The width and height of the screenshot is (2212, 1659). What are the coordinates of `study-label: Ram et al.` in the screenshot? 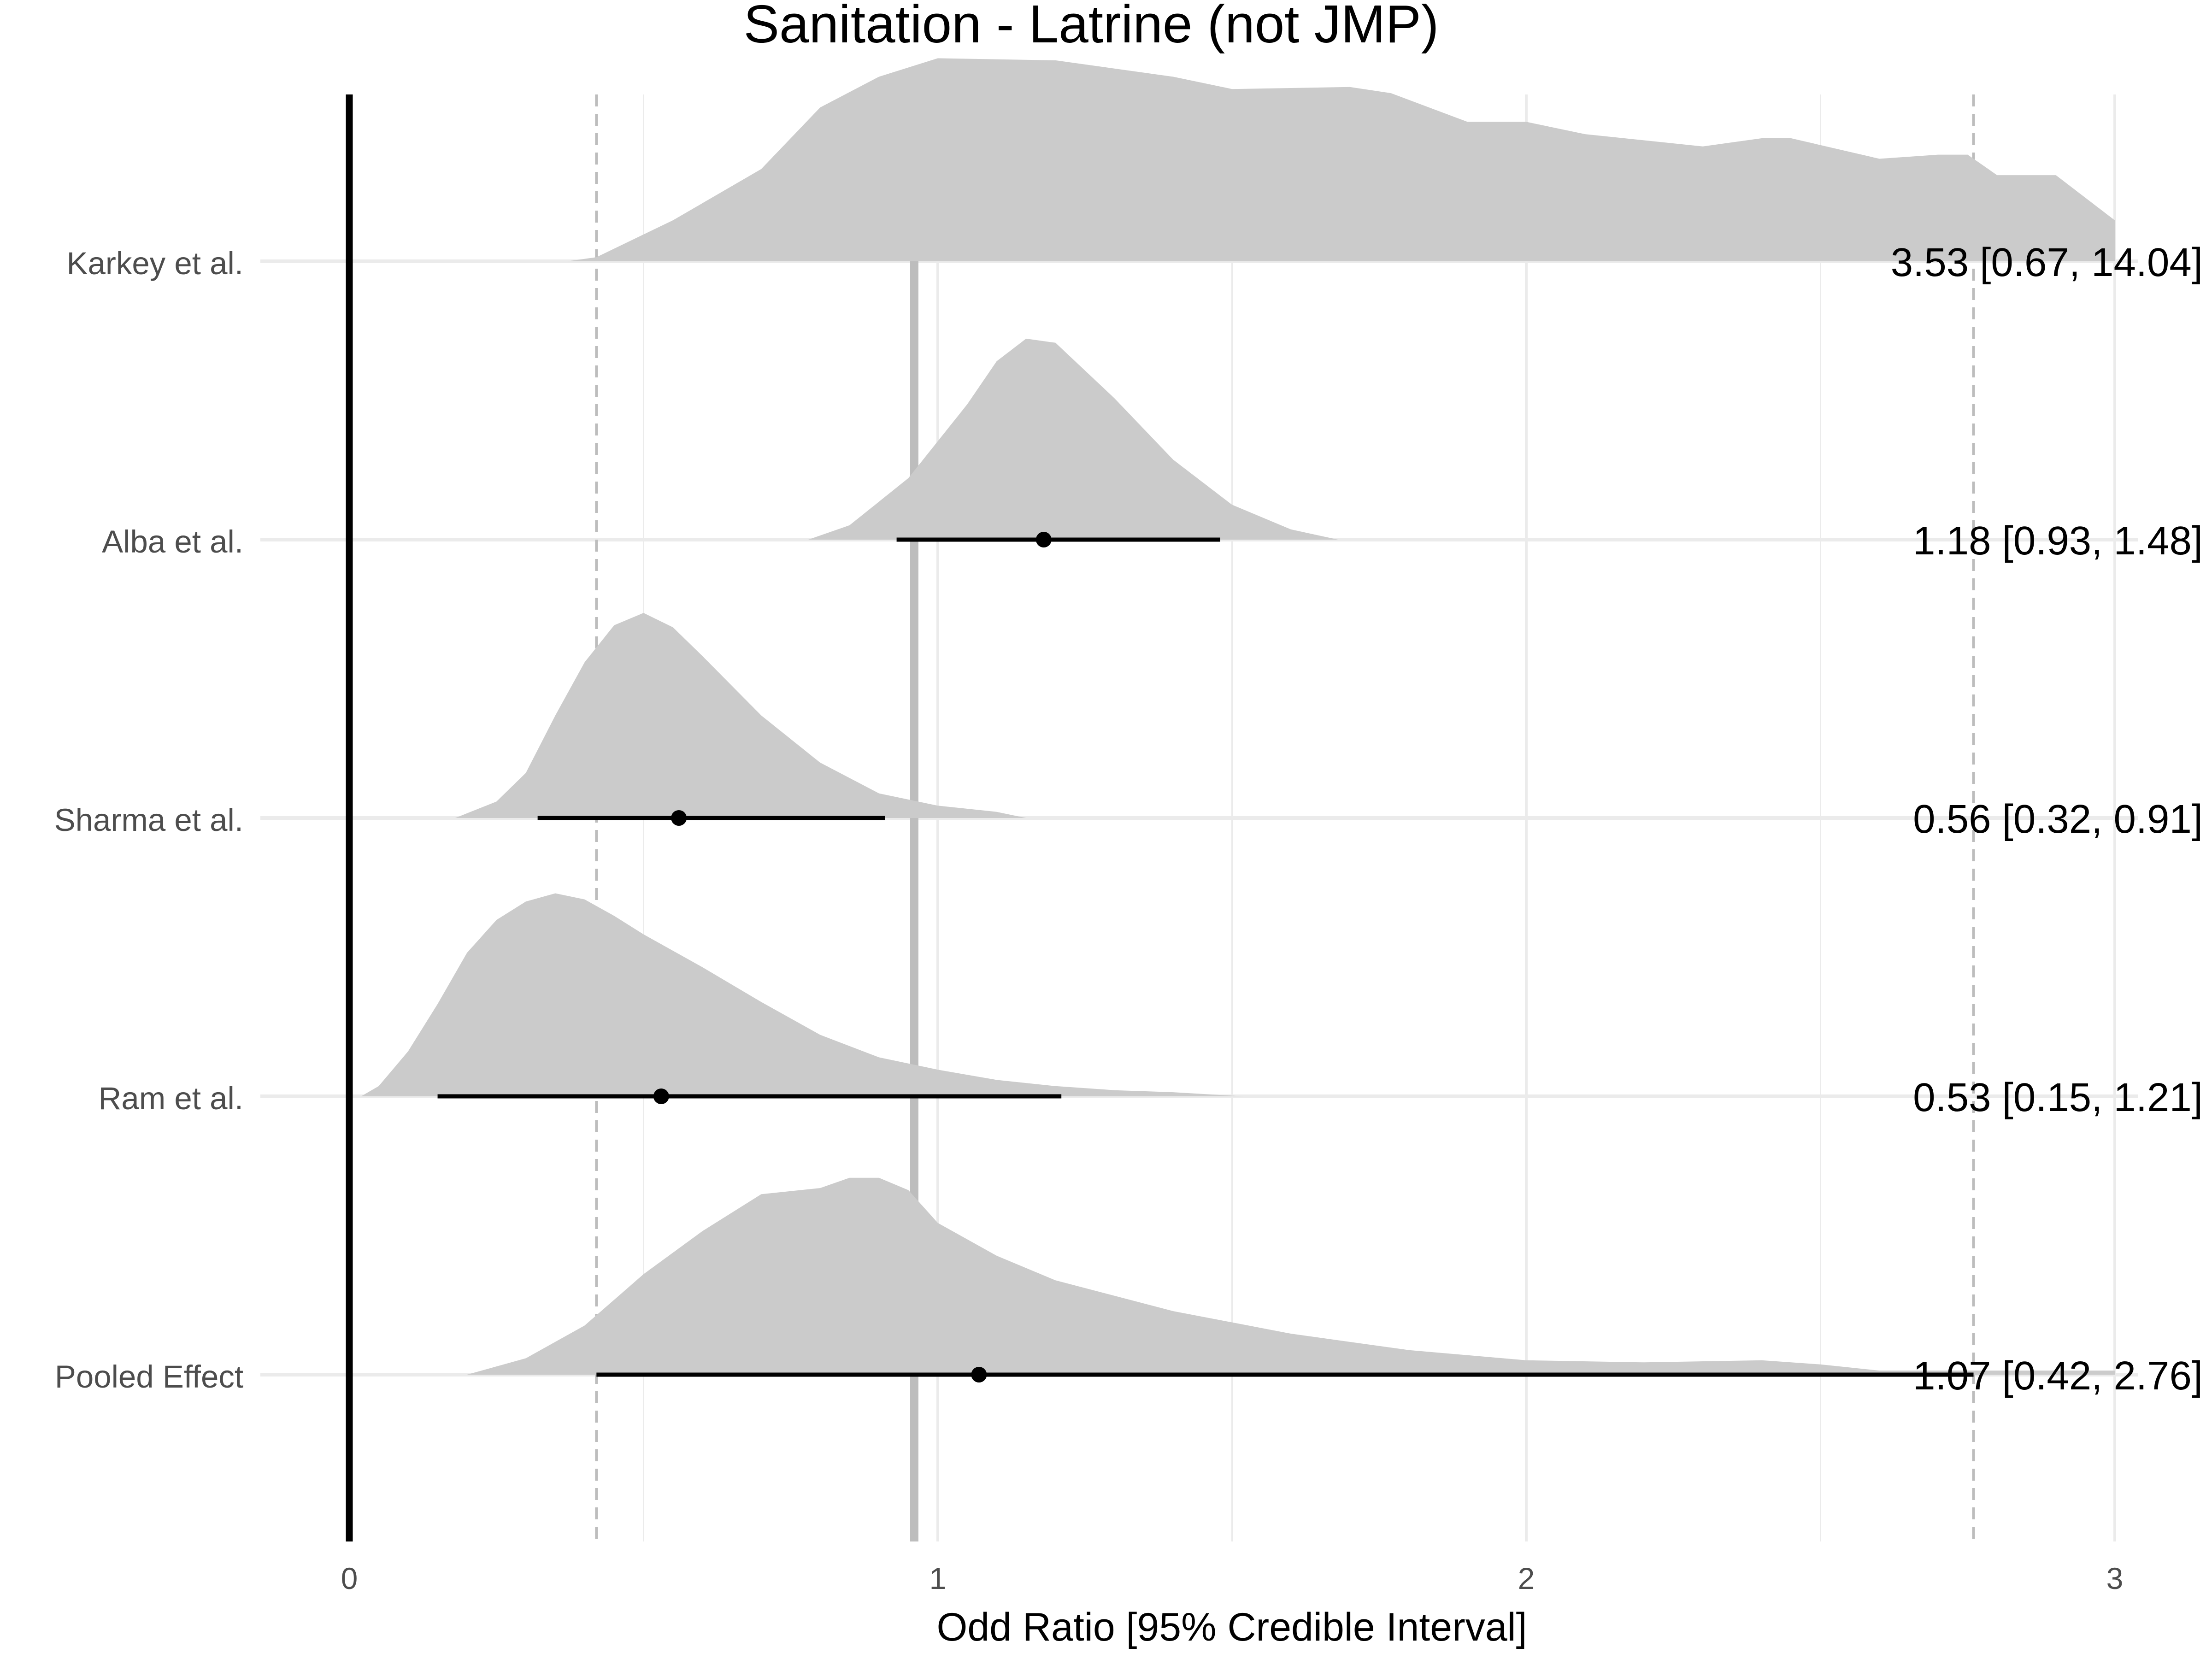 It's located at (171, 1098).